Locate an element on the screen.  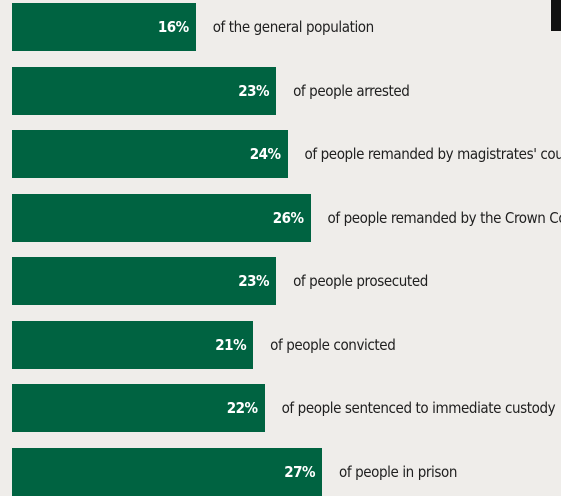
bar-row: 26% of people remanded by the Crown Court is located at coordinates (280, 217).